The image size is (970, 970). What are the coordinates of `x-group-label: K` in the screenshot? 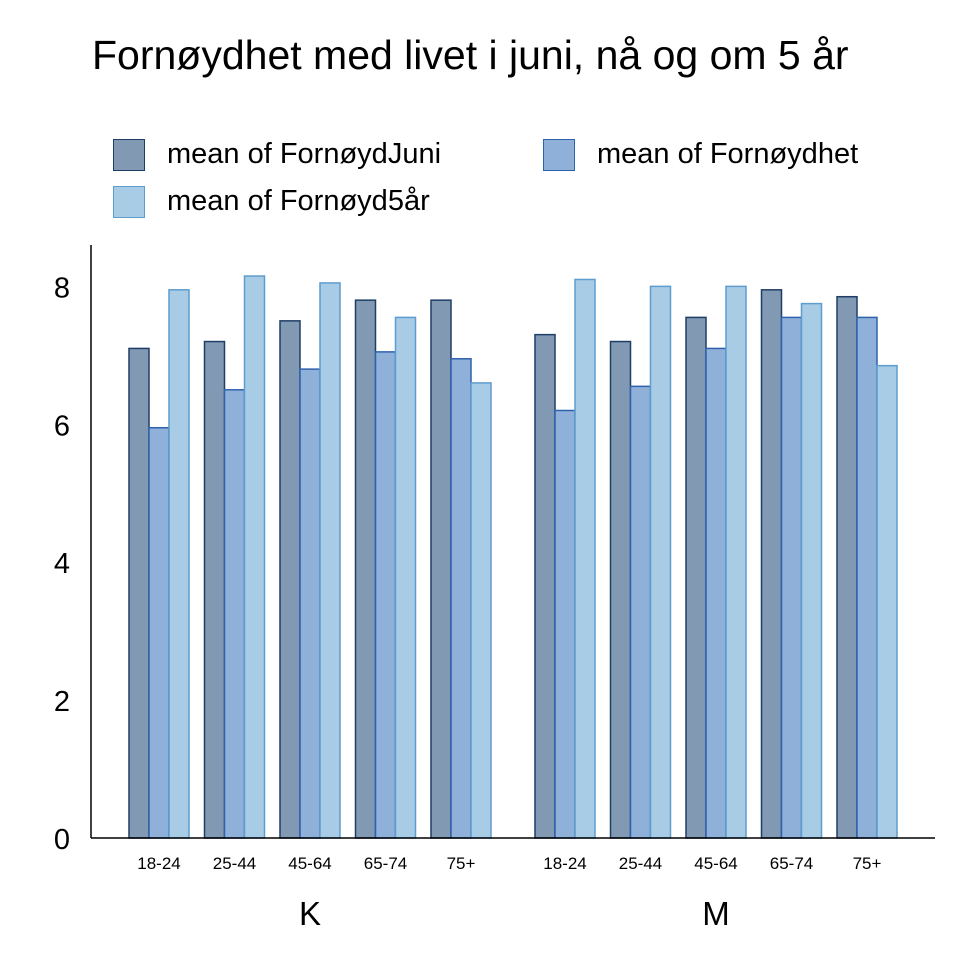 It's located at (310, 913).